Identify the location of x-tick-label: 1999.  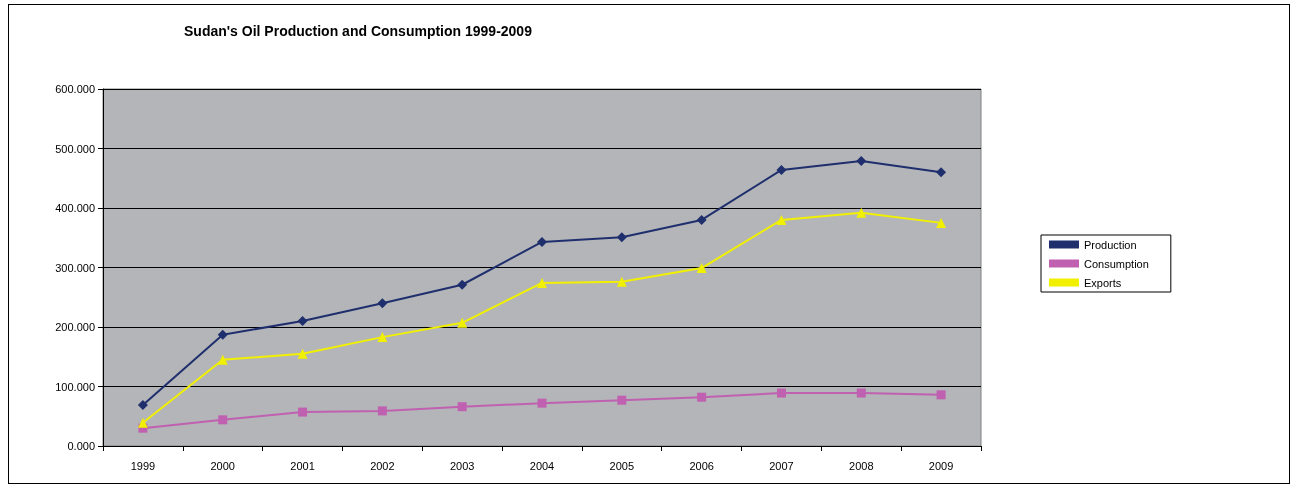
(143, 465).